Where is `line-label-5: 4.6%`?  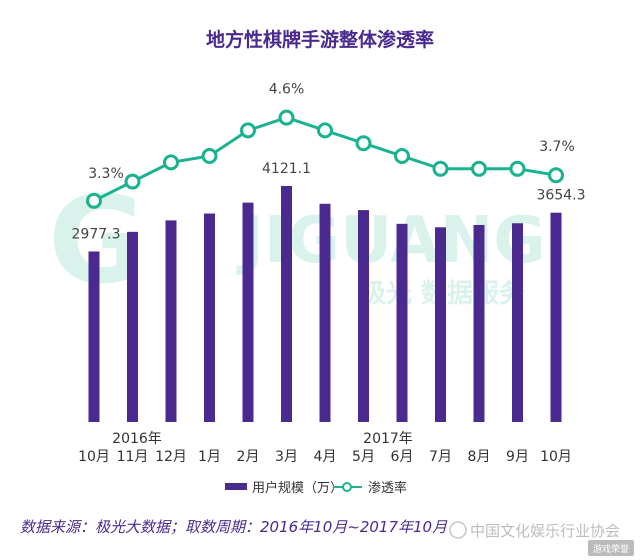
line-label-5: 4.6% is located at coordinates (287, 90).